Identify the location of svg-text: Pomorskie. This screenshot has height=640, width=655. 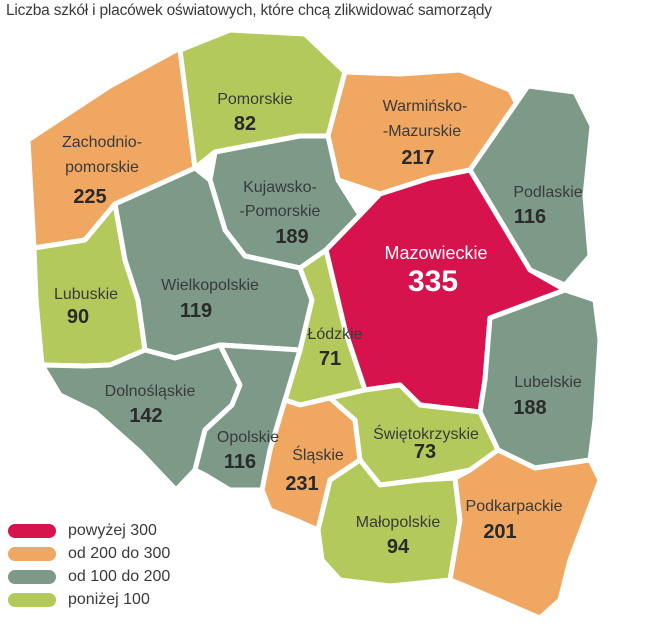
(255, 99).